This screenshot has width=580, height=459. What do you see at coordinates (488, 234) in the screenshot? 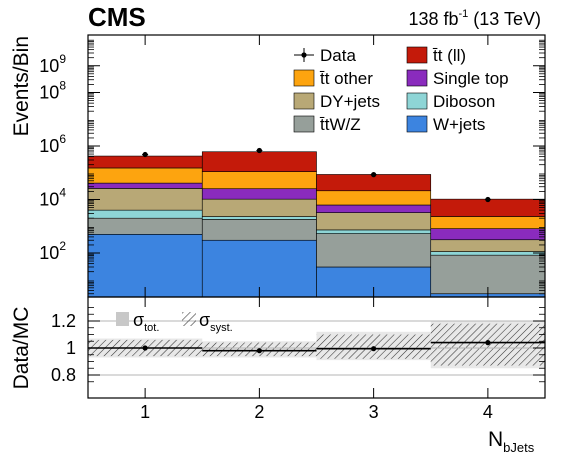
I see `bar-singletop-bin4` at bounding box center [488, 234].